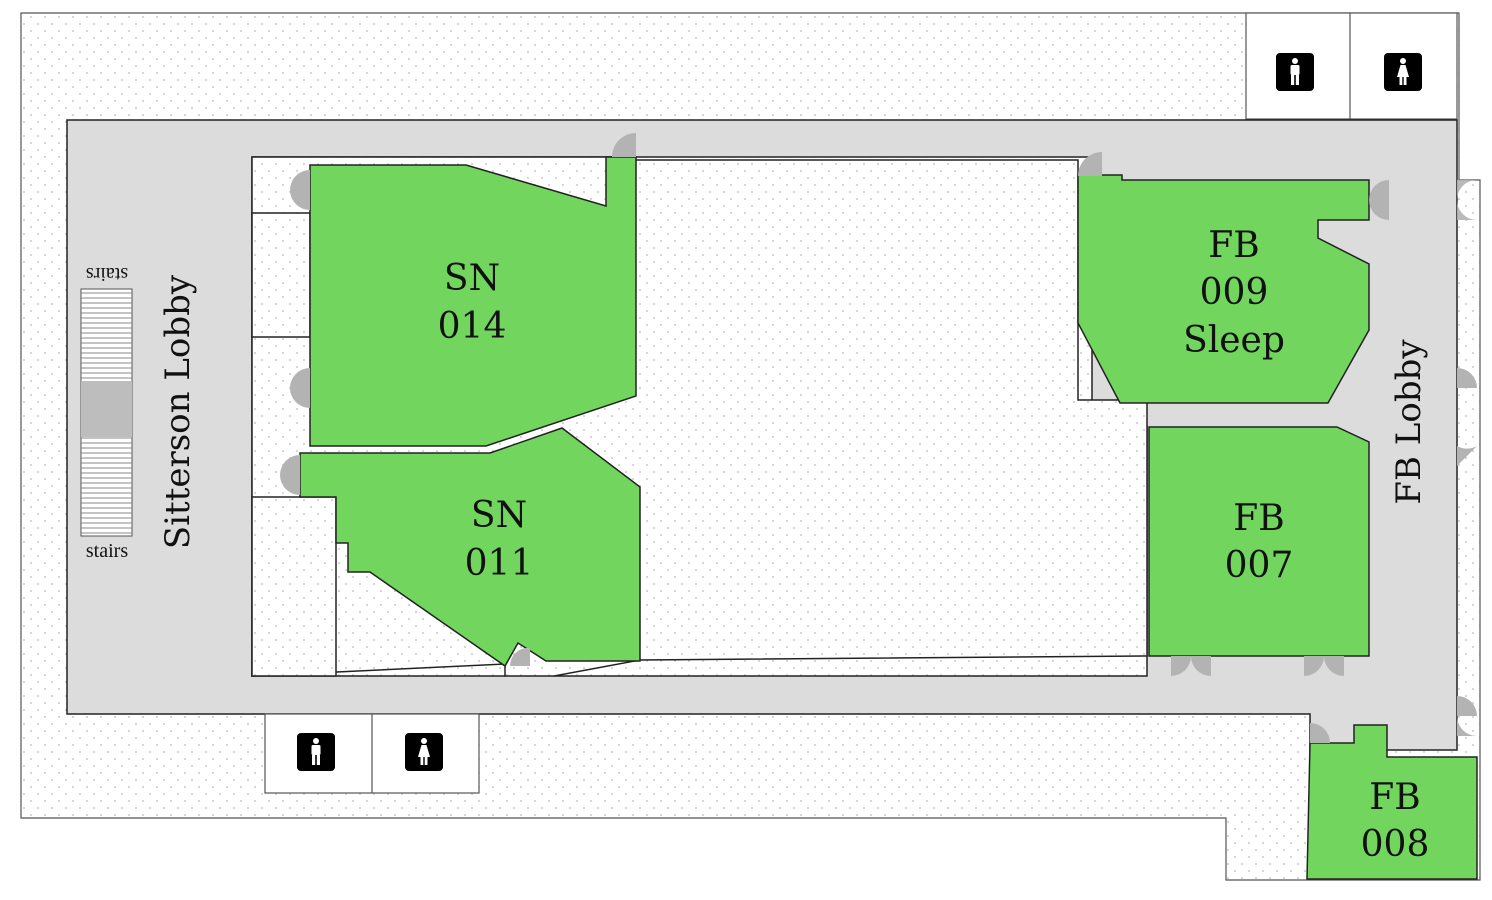  What do you see at coordinates (499, 563) in the screenshot?
I see `room-label-sn-011-line2: 011` at bounding box center [499, 563].